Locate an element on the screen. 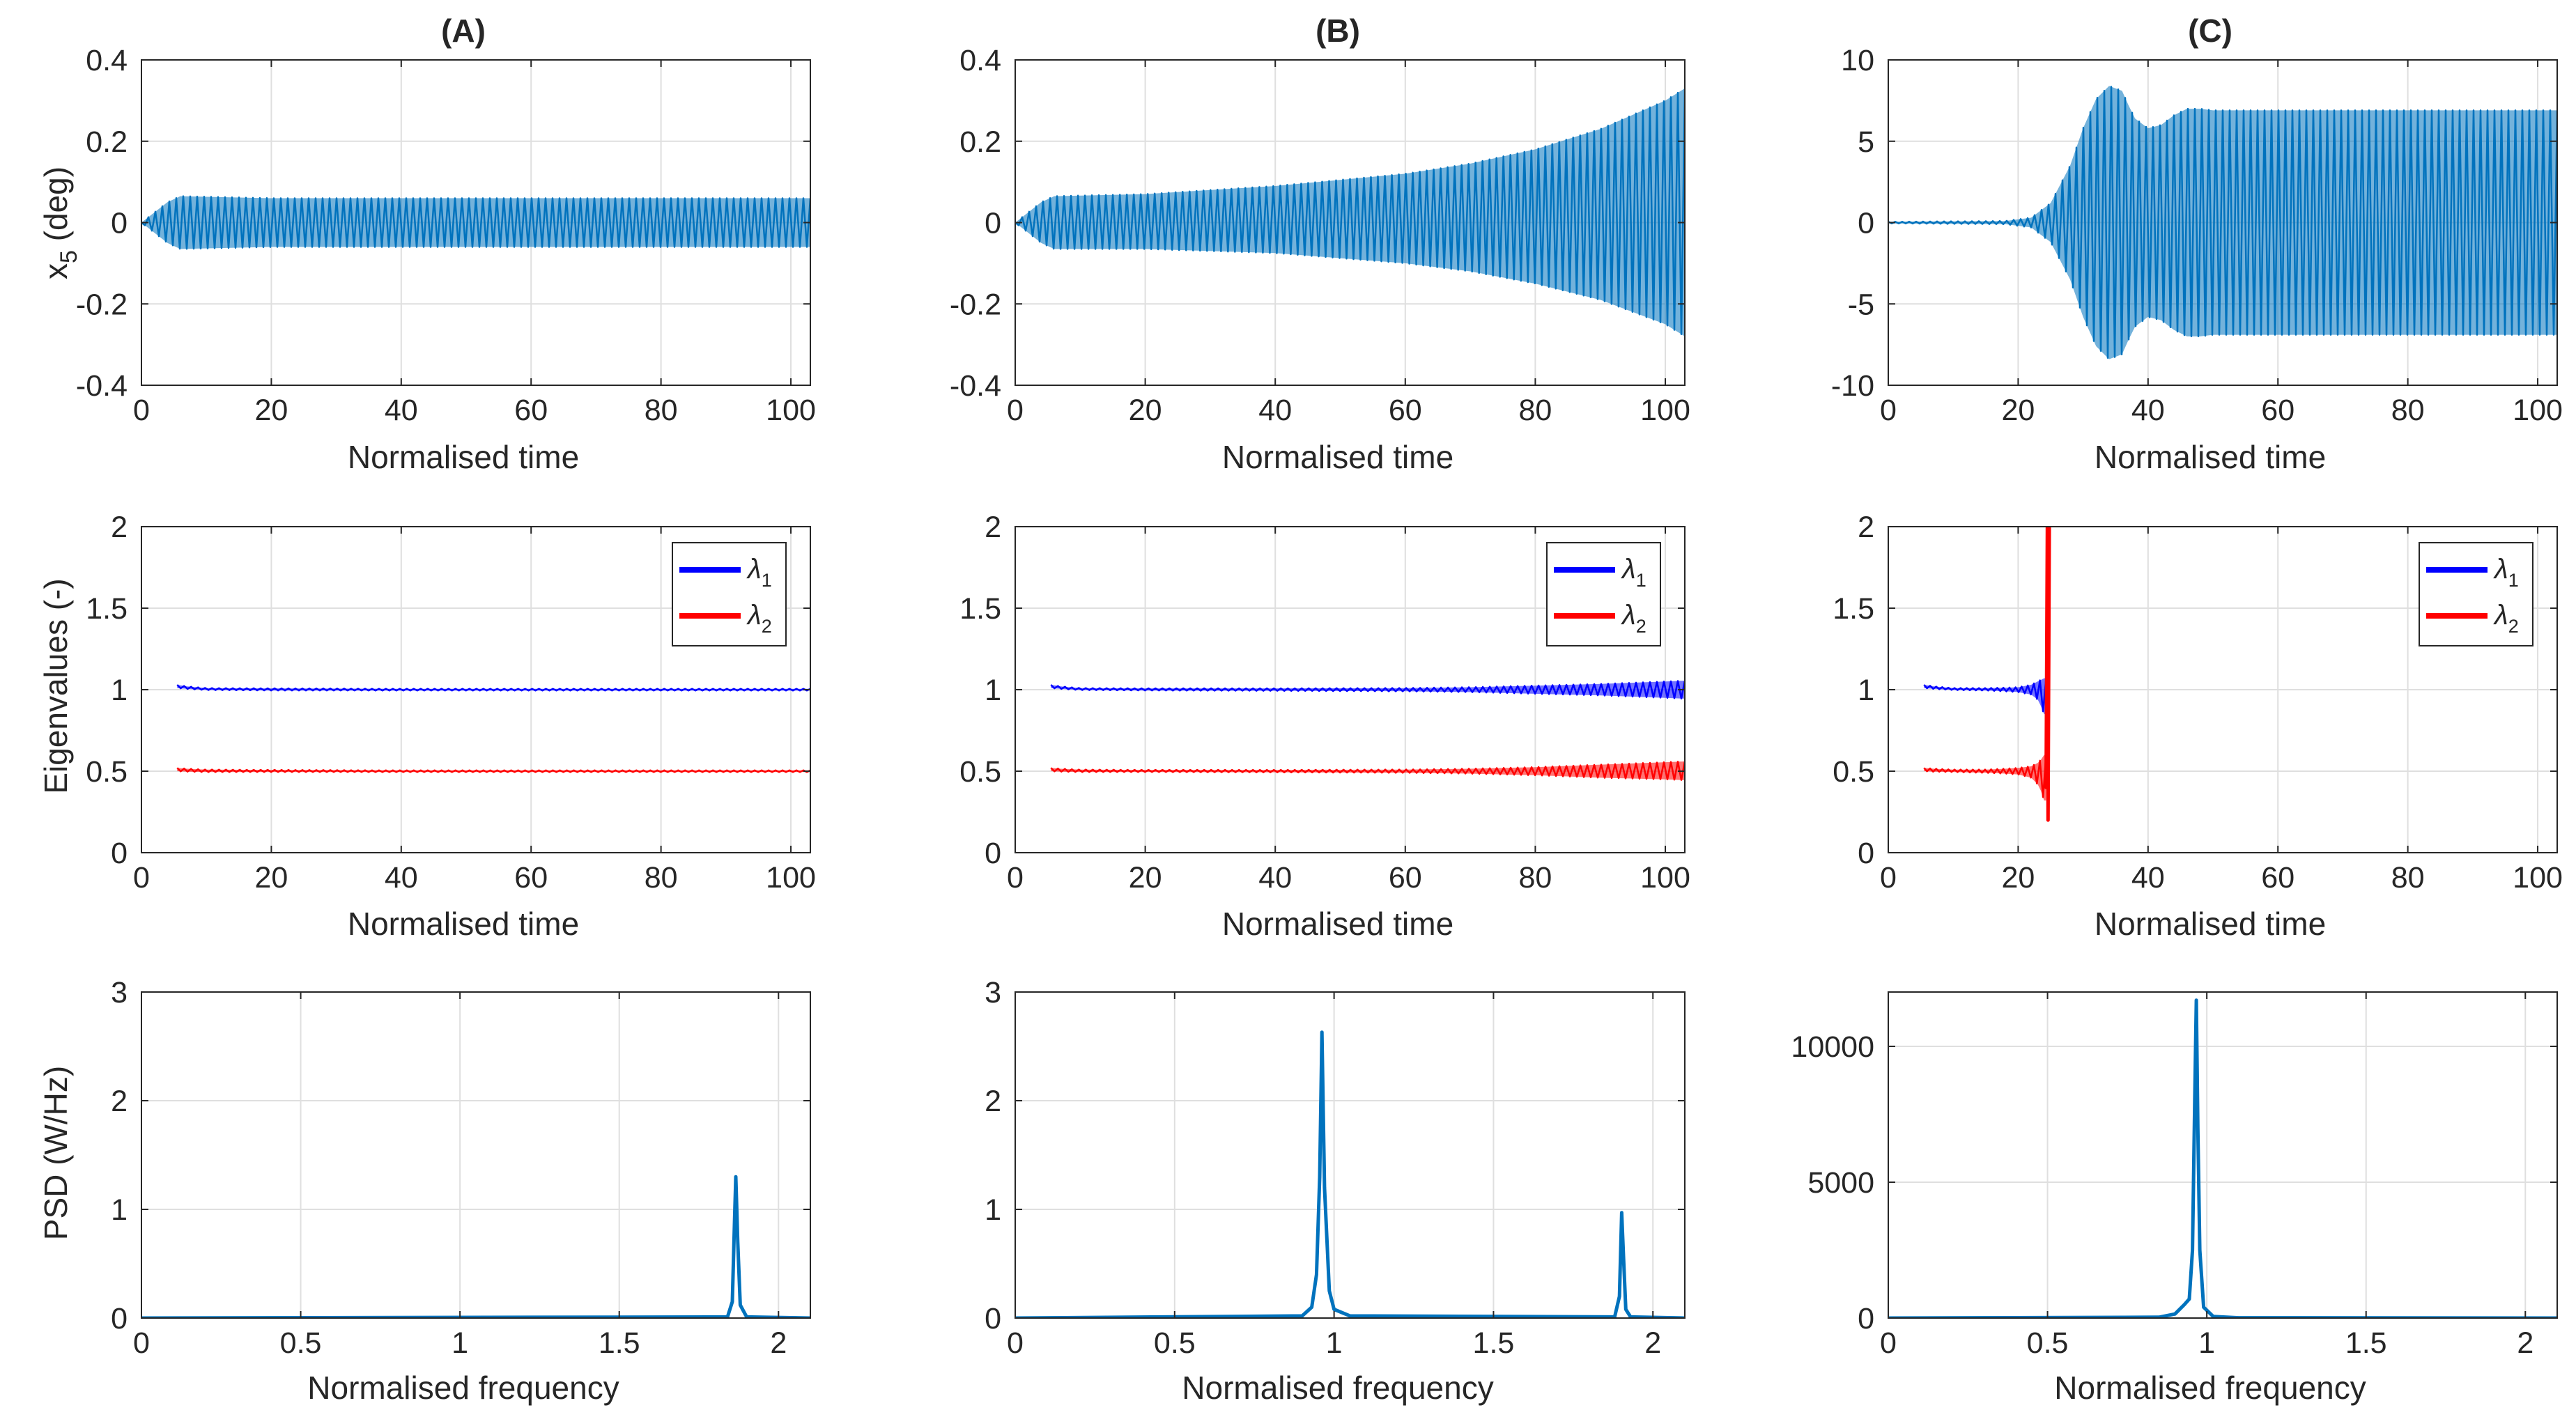 The image size is (2576, 1410). x-tick-label-A-eig-2: 40 is located at coordinates (402, 877).